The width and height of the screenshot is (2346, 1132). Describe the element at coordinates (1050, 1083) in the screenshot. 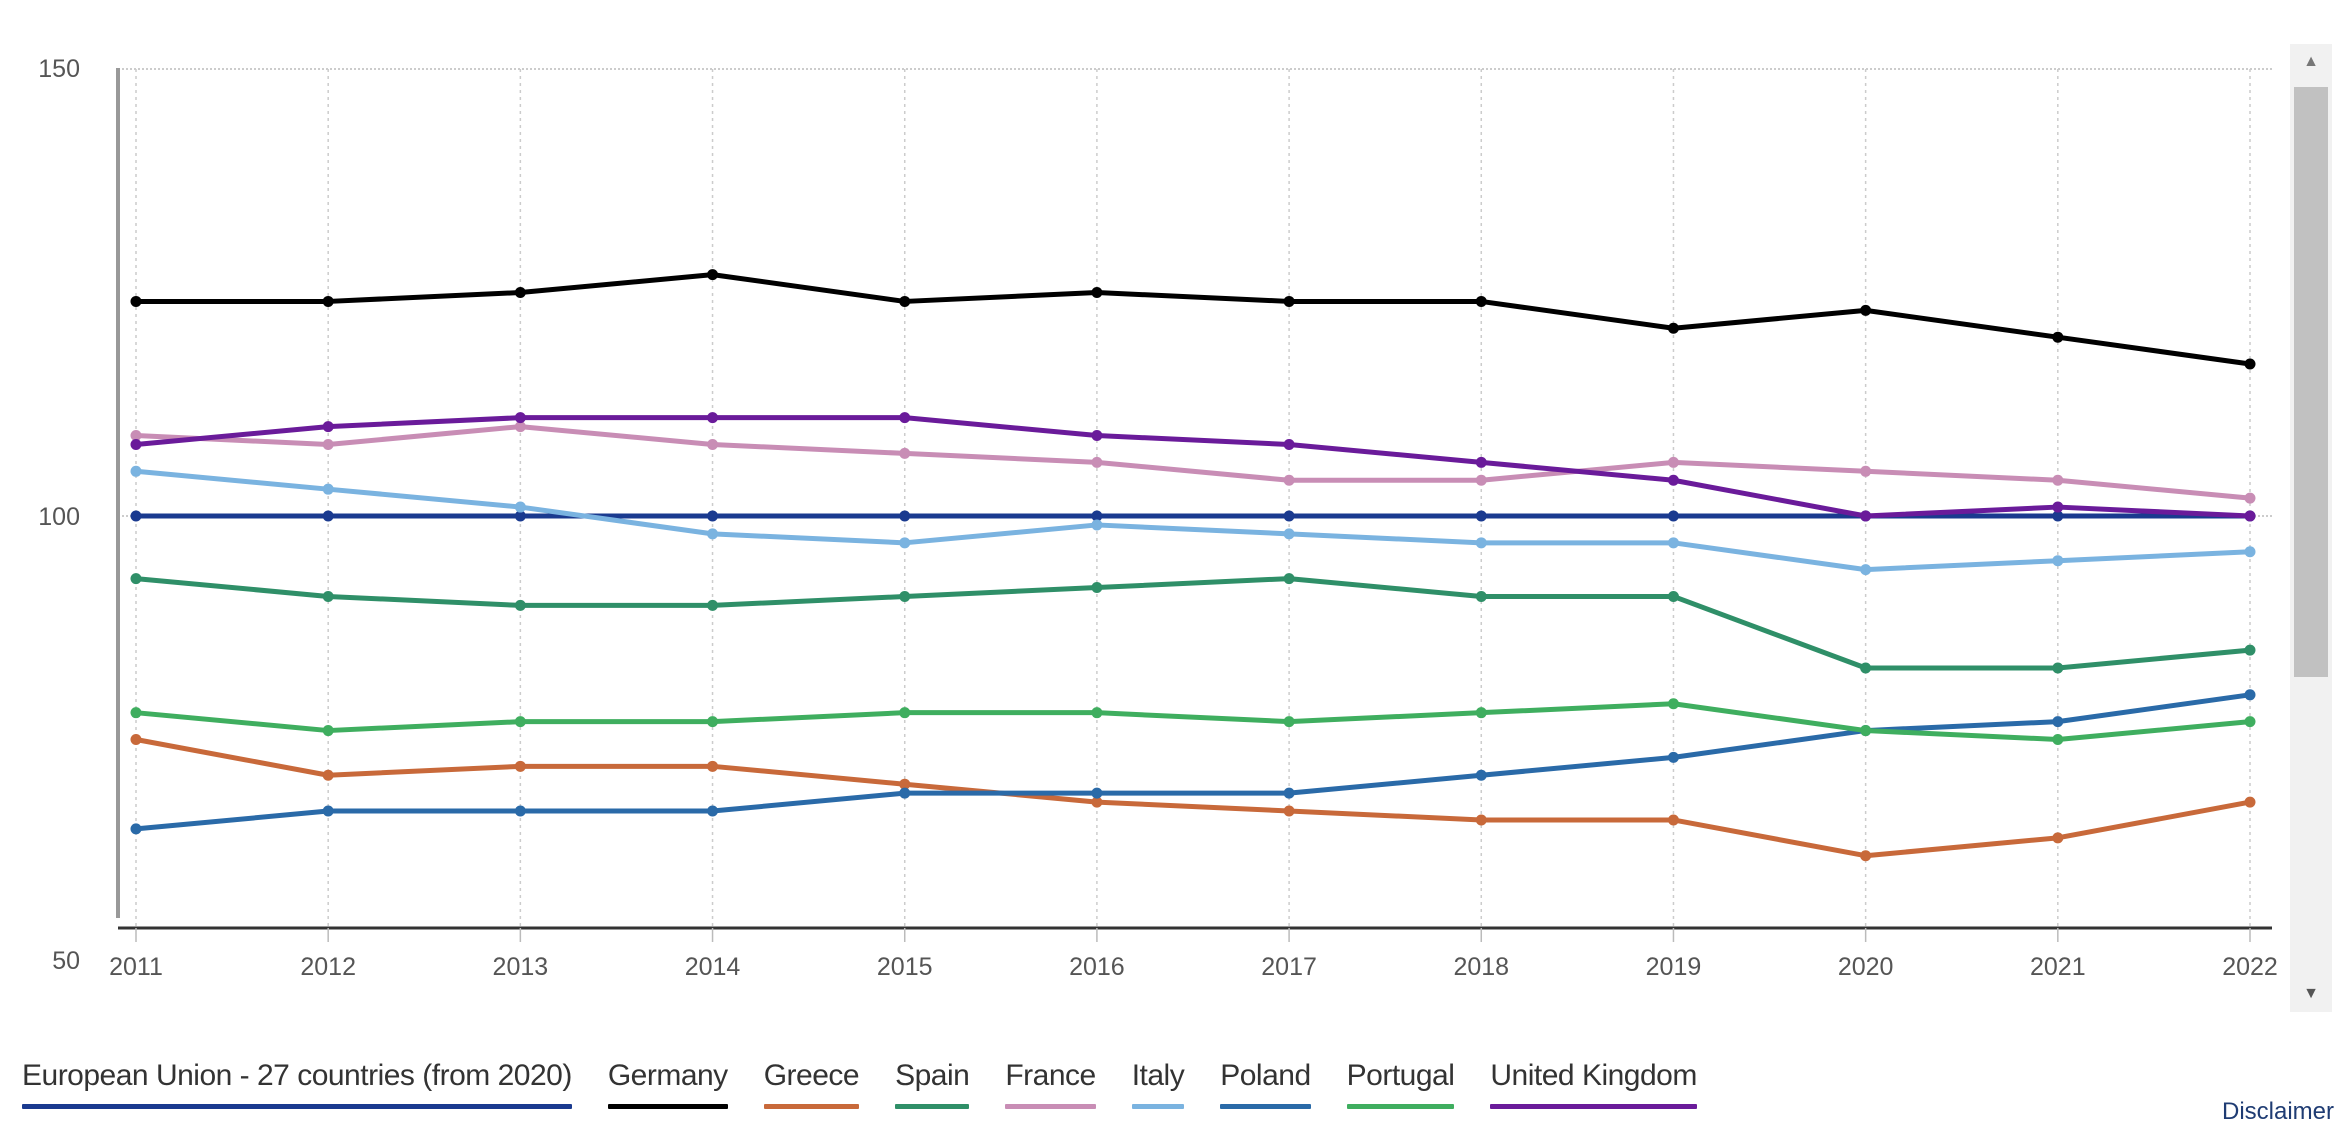

I see `legend-item: France` at that location.